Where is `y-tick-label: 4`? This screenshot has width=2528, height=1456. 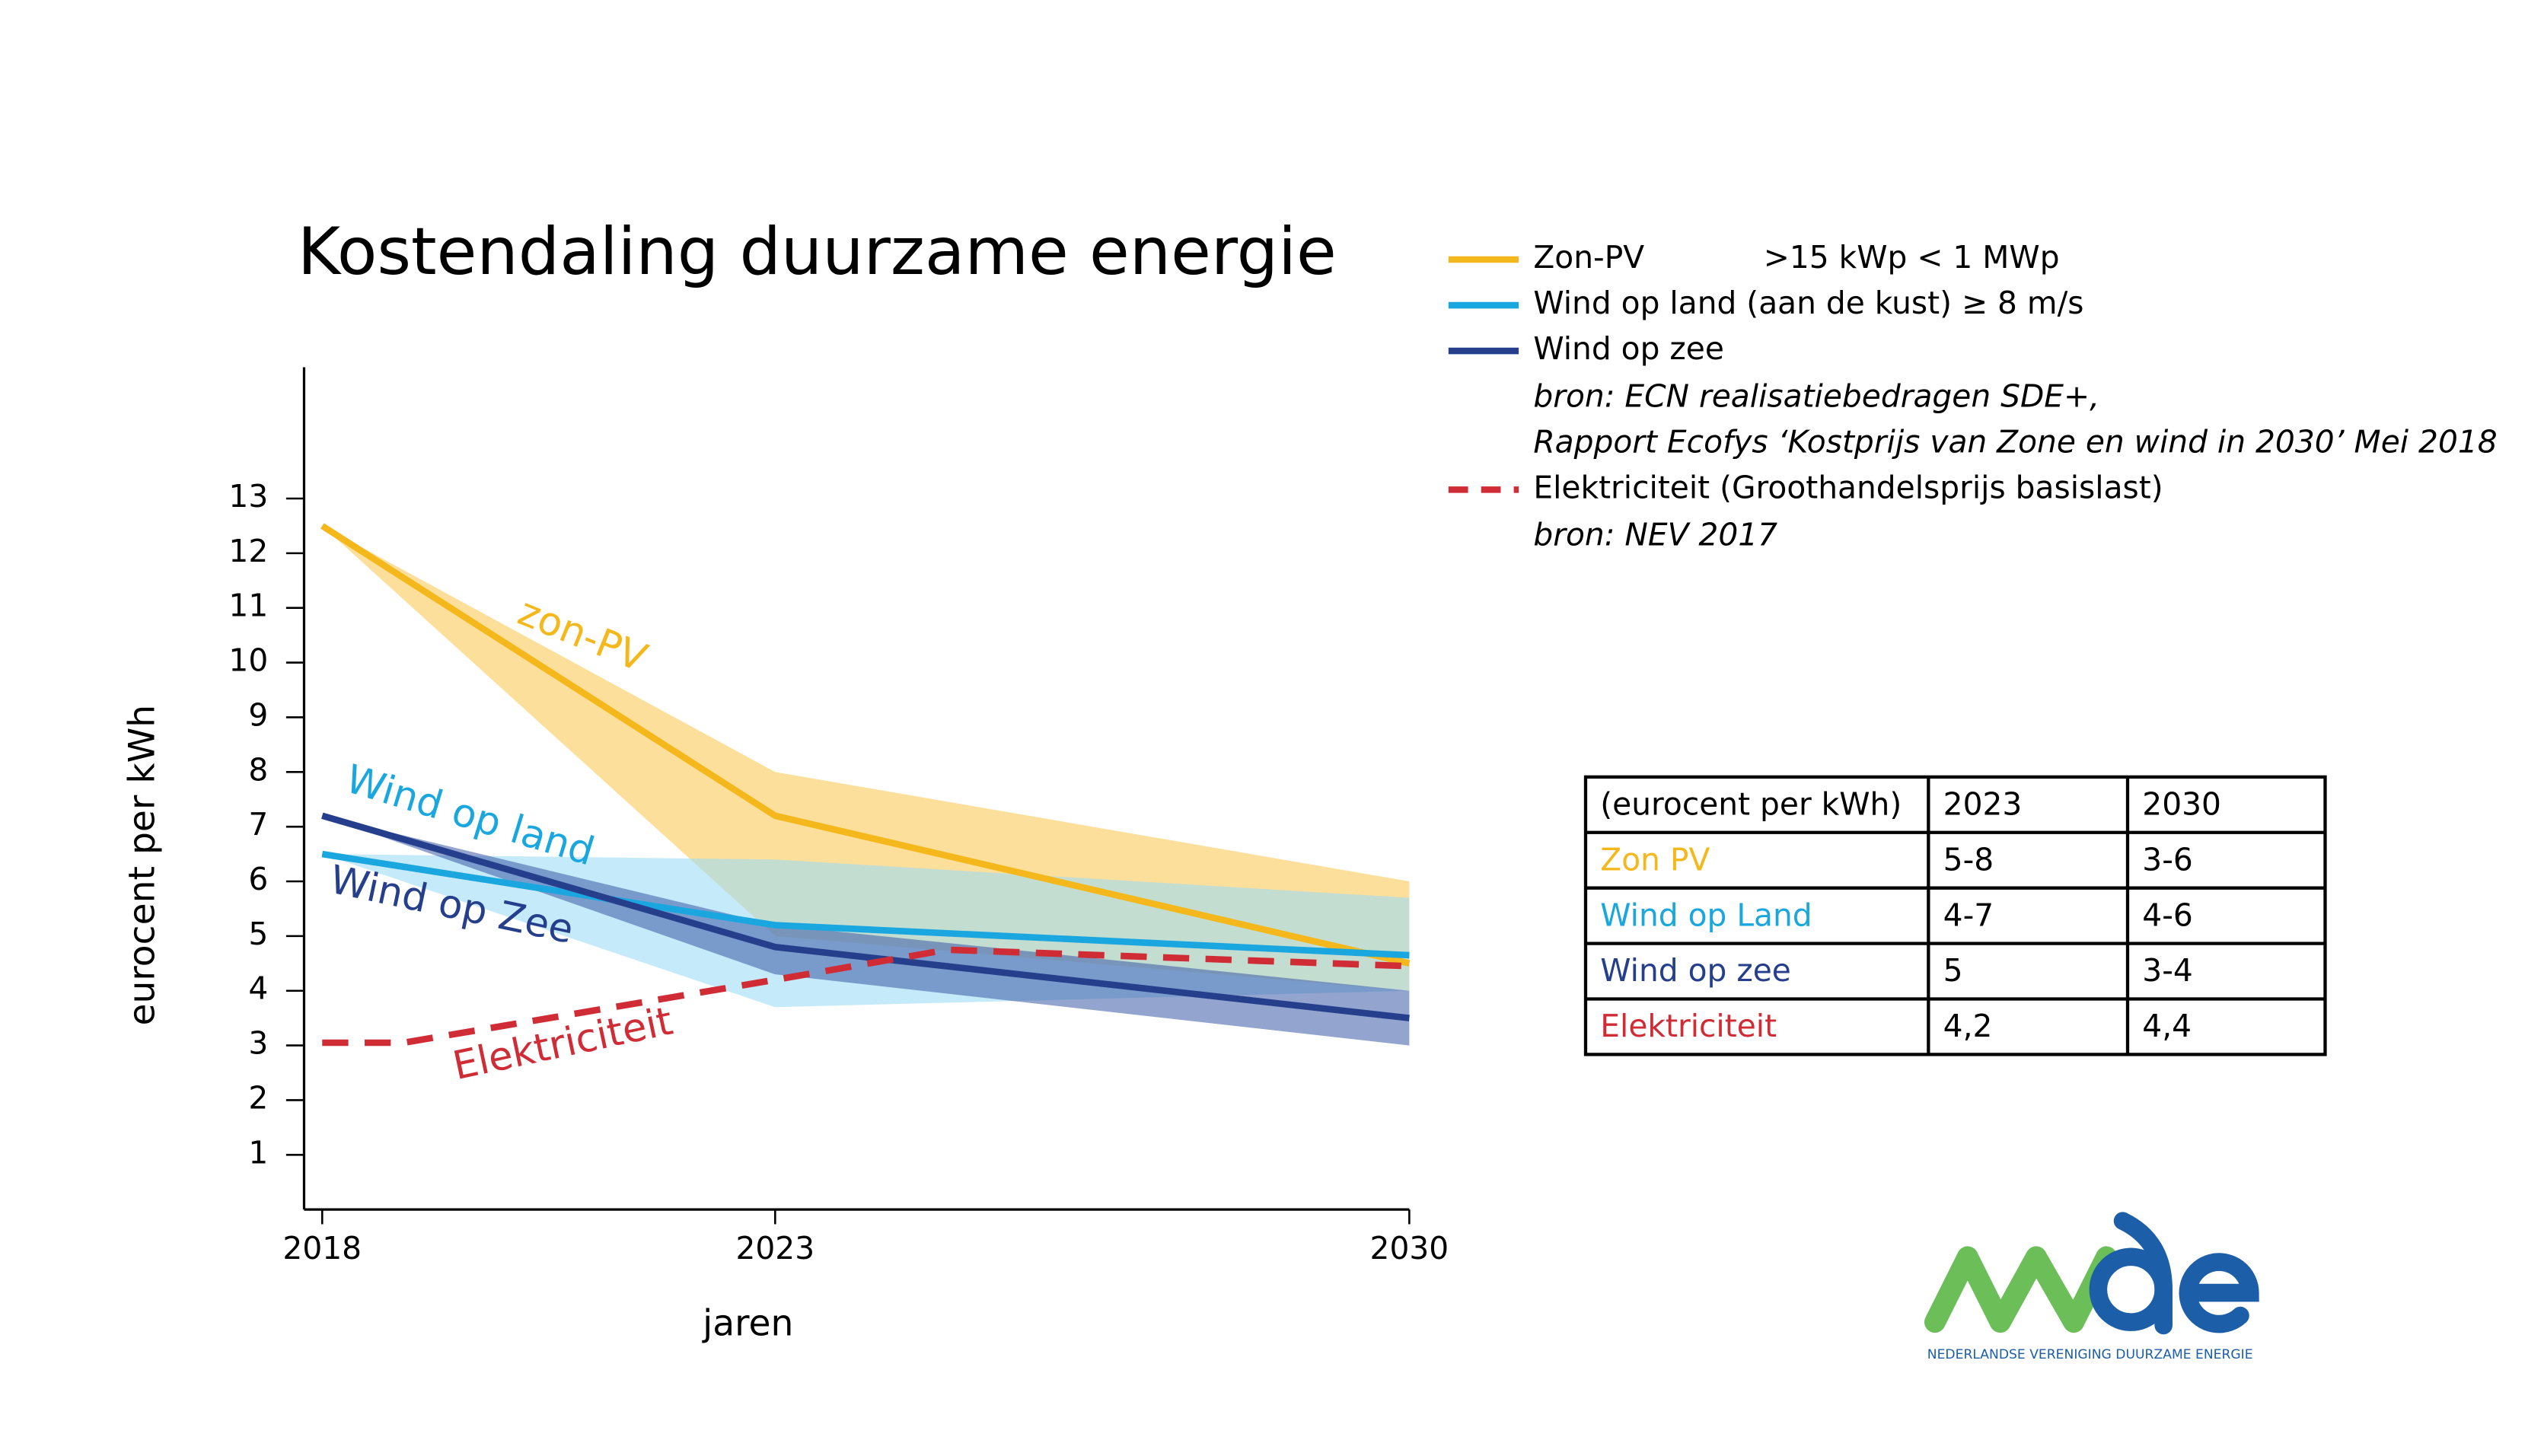
y-tick-label: 4 is located at coordinates (258, 988).